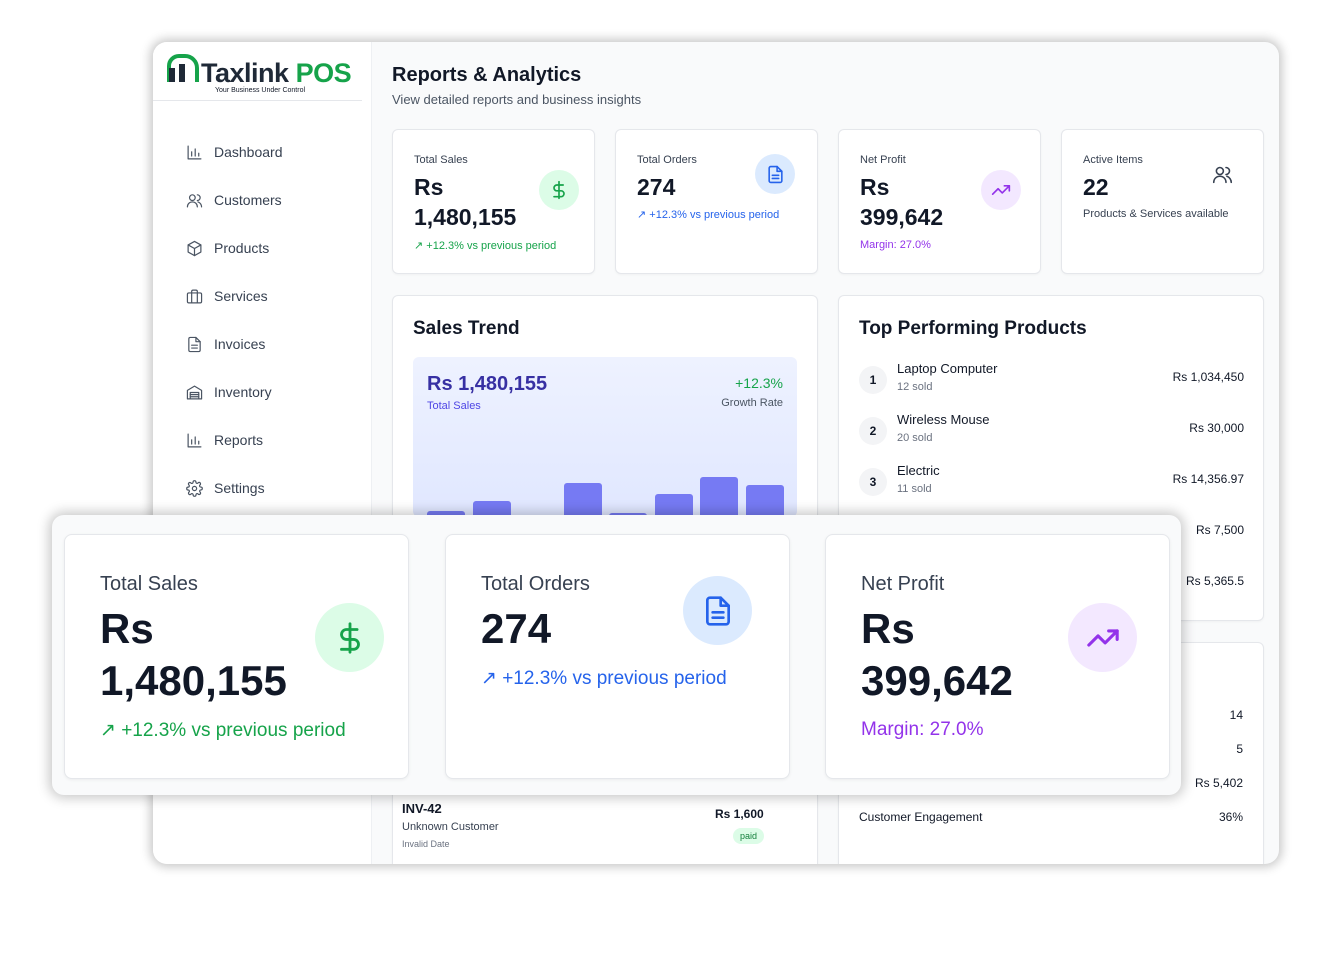 Image resolution: width=1317 pixels, height=960 pixels. I want to click on list-item: 3 Electric 11 sold Rs 14,356.97, so click(1051, 484).